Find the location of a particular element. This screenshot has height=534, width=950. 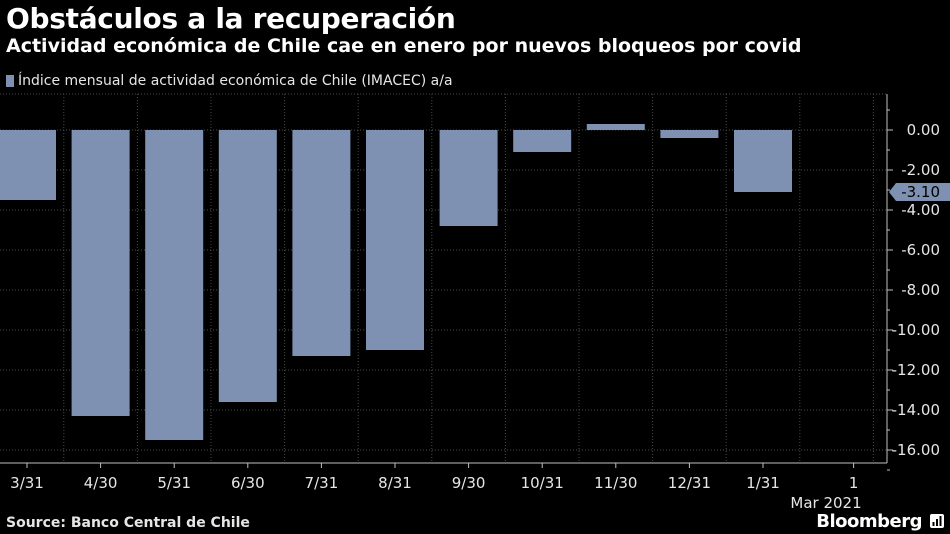

x-tick-label: 6/30 is located at coordinates (248, 483).